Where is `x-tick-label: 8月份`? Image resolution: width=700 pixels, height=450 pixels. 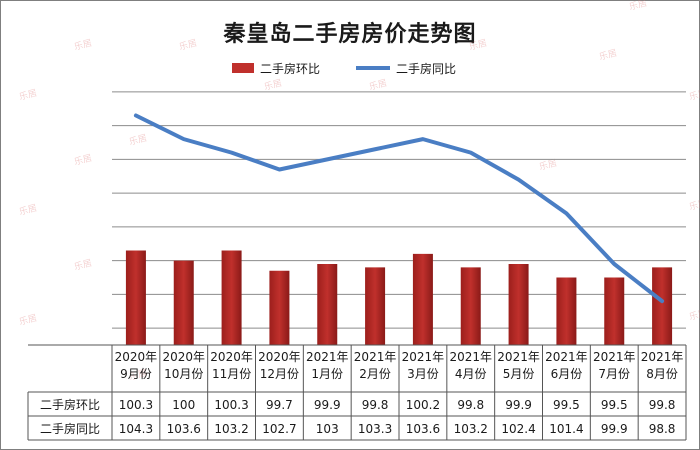 x-tick-label: 8月份 is located at coordinates (662, 374).